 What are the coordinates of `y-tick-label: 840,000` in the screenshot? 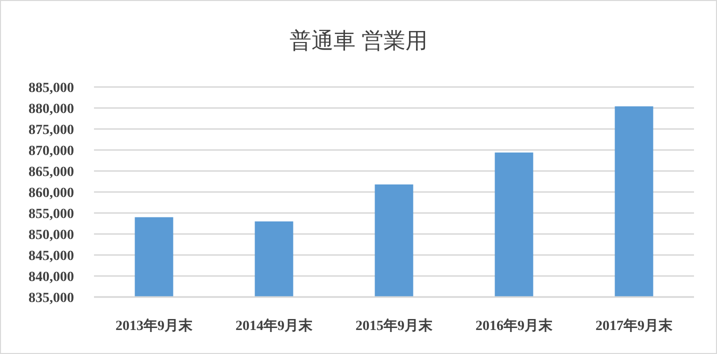 It's located at (51, 277).